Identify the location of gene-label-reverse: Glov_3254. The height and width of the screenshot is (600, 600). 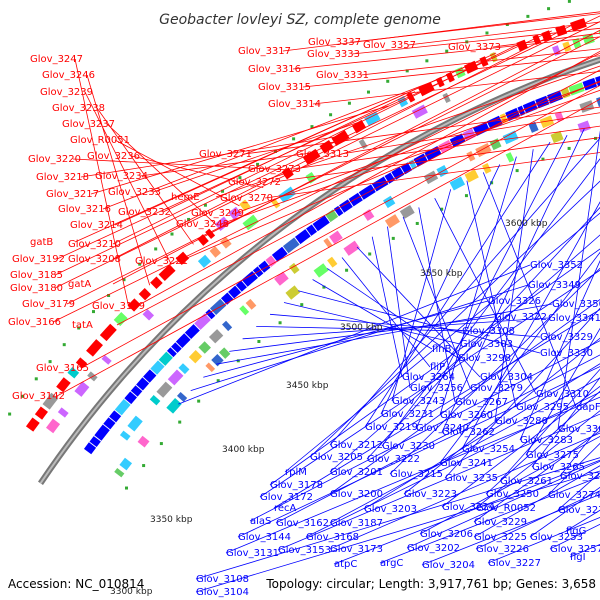
(488, 449).